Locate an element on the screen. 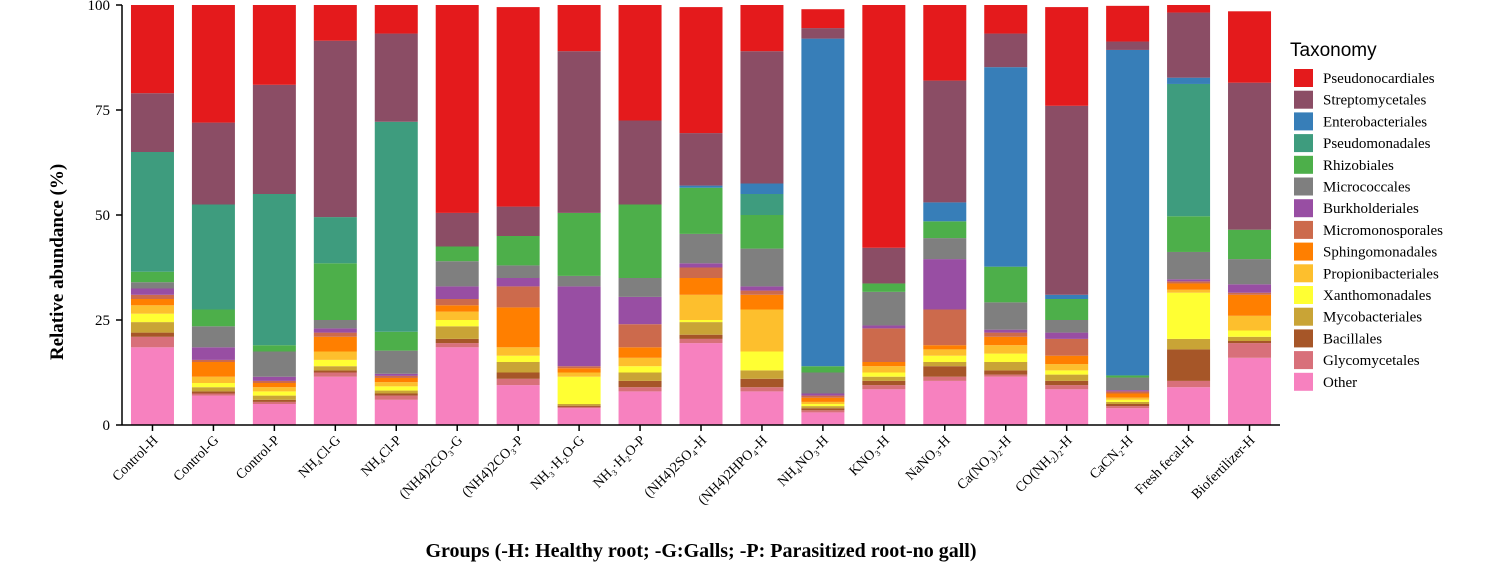 This screenshot has height=562, width=1491. legend-label: Micromonosporales is located at coordinates (1383, 231).